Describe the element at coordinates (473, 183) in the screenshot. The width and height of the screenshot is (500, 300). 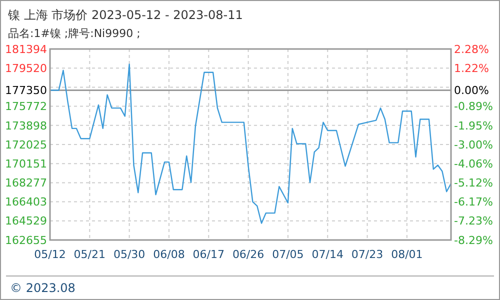
I see `y2-tick-label: -5.12%` at that location.